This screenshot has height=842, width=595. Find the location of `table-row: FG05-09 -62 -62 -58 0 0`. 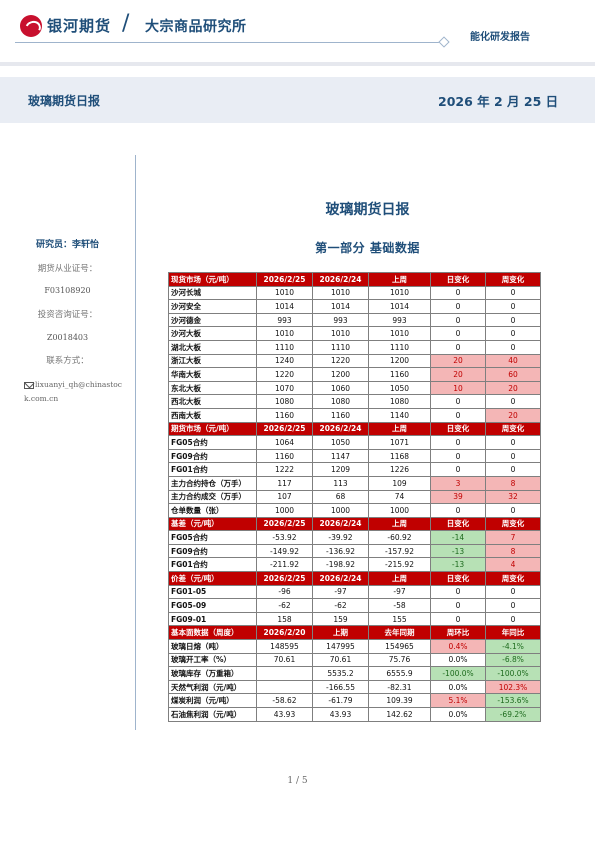

table-row: FG05-09 -62 -62 -58 0 0 is located at coordinates (354, 605).